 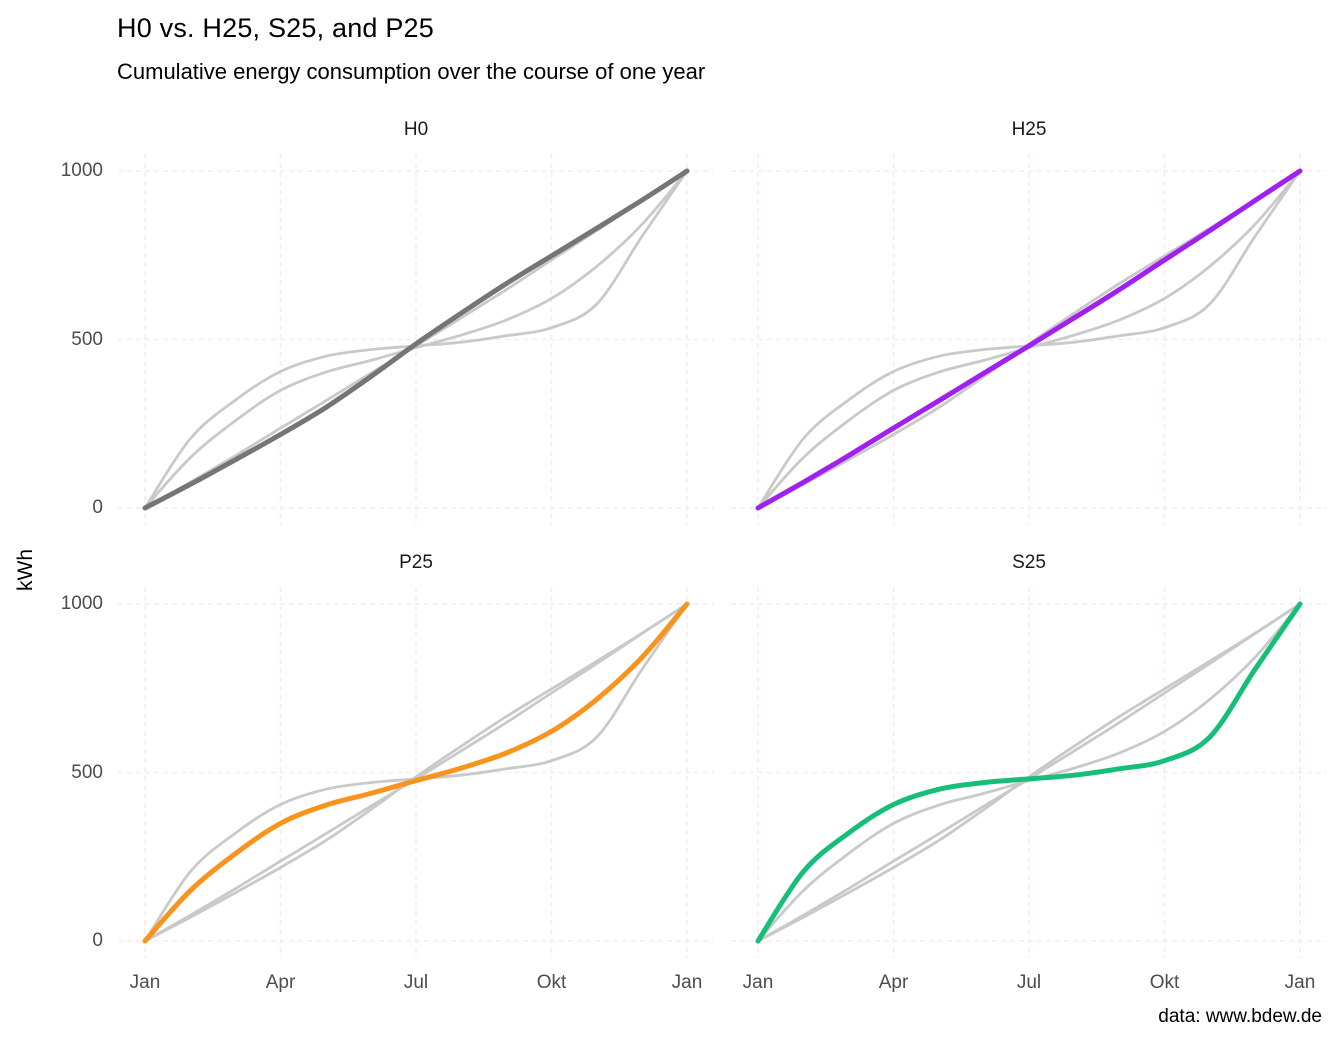 What do you see at coordinates (416, 562) in the screenshot?
I see `facet-strip-p25: P25` at bounding box center [416, 562].